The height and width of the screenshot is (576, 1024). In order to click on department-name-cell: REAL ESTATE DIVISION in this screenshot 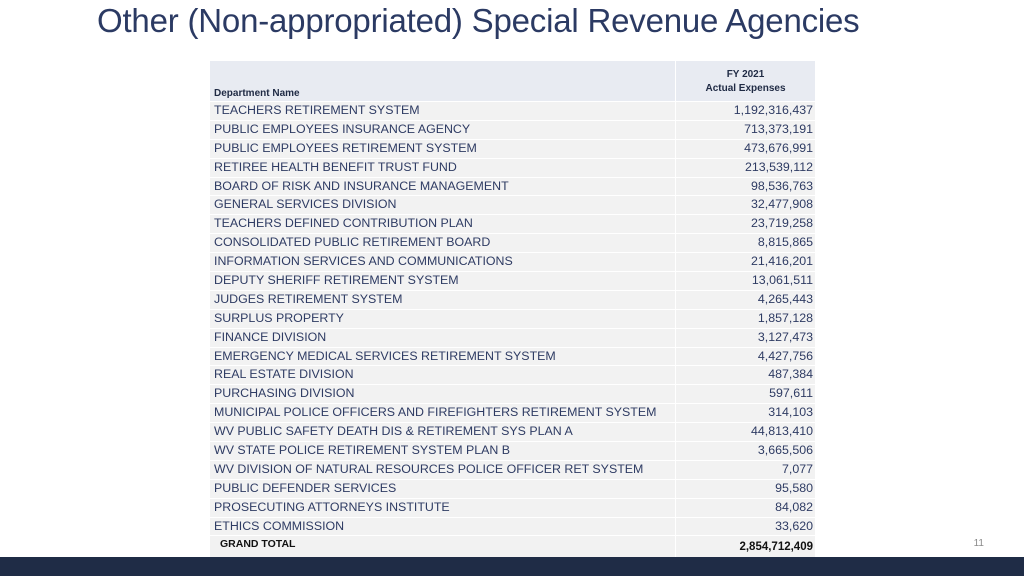, I will do `click(443, 375)`.